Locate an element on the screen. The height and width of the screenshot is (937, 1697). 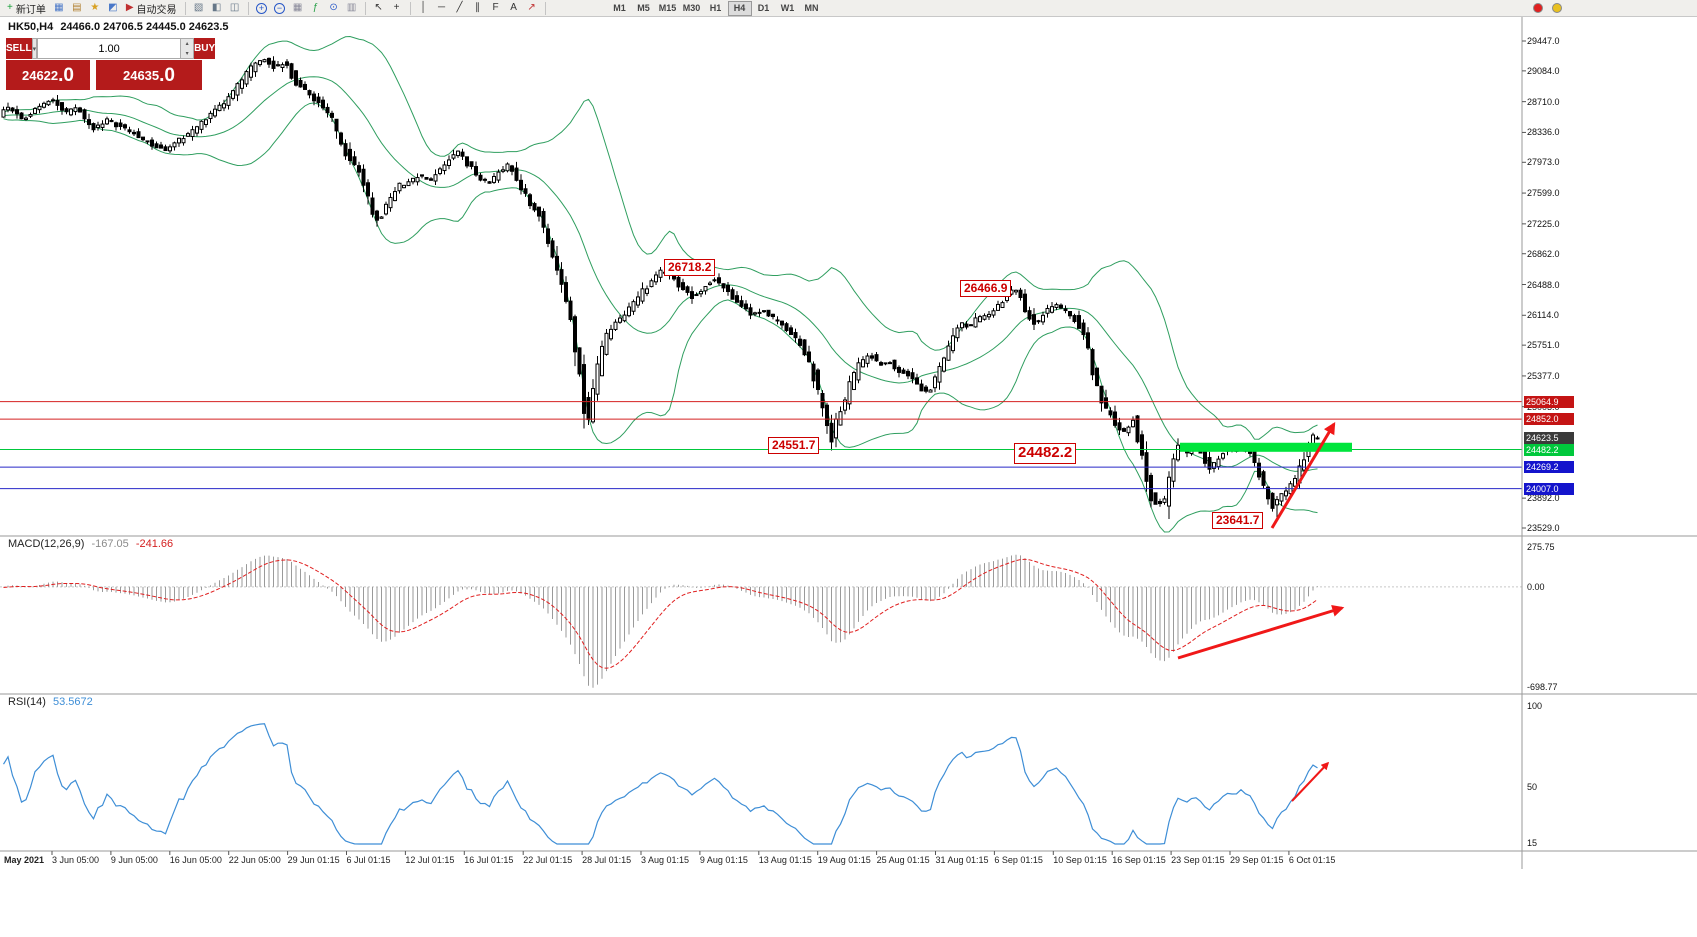
macd-name: MACD(12,26,9) is located at coordinates (46, 544).